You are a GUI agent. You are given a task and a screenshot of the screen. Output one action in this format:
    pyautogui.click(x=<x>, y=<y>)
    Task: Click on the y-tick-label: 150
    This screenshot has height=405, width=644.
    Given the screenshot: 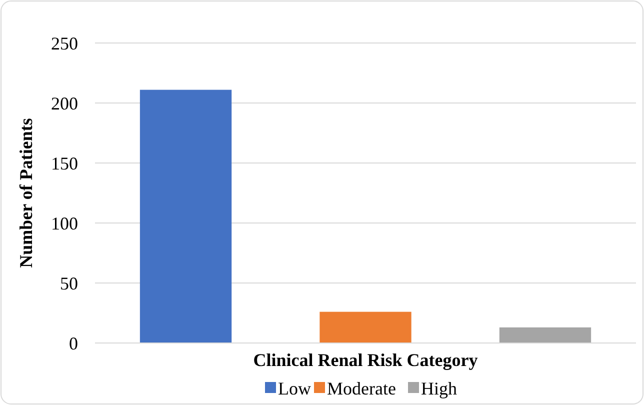 What is the action you would take?
    pyautogui.click(x=64, y=163)
    